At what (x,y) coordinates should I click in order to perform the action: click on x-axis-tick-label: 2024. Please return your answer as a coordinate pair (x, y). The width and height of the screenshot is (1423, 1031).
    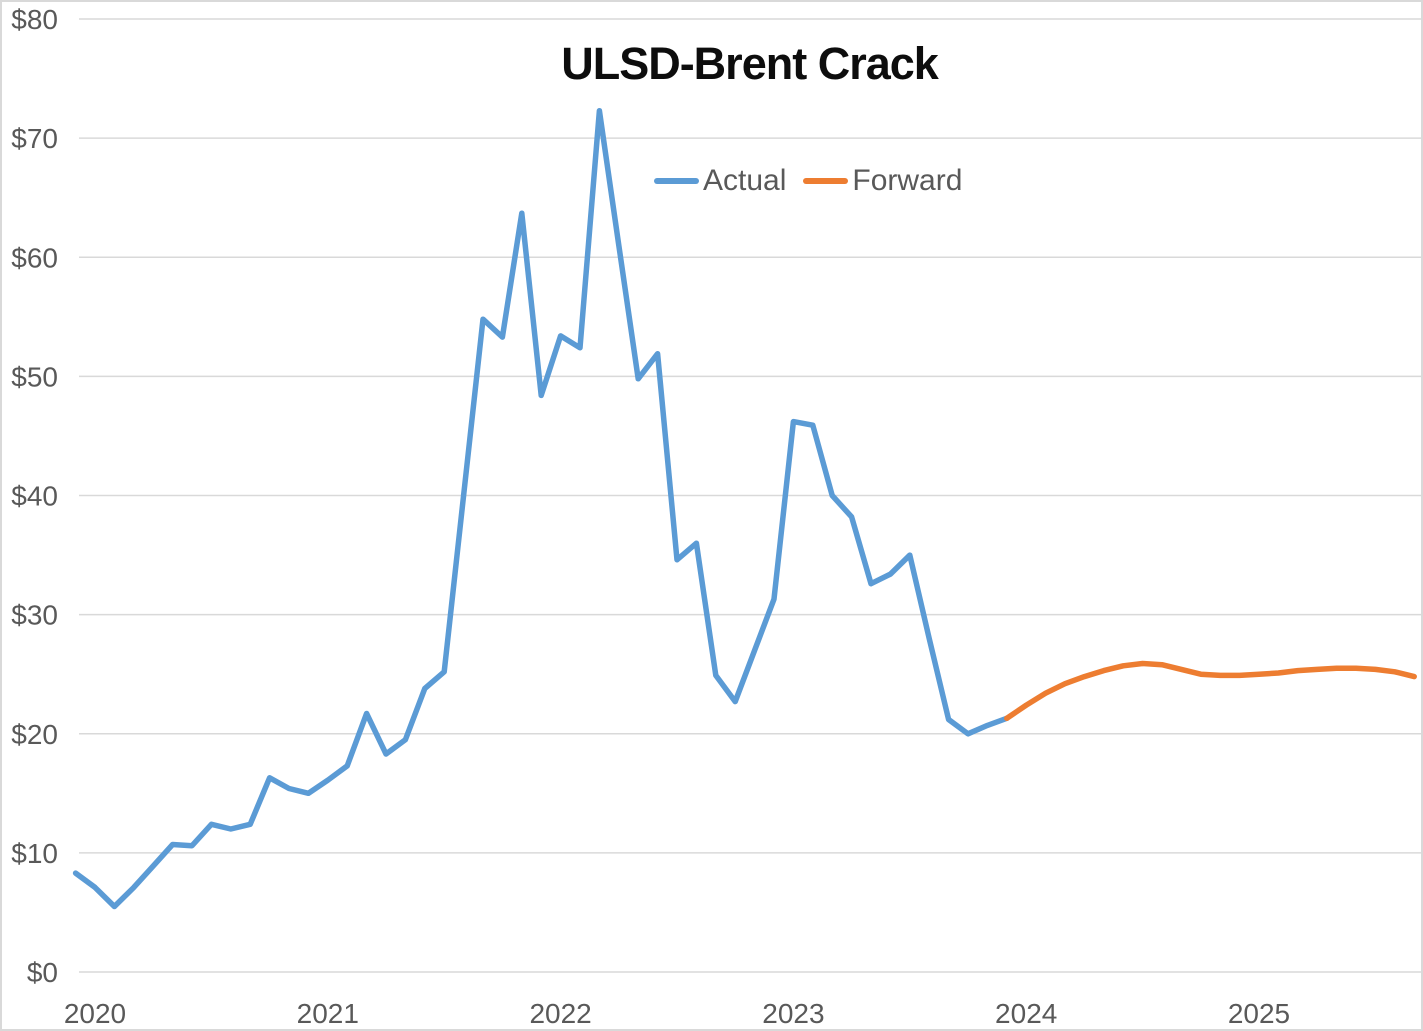
    Looking at the image, I should click on (1026, 1013).